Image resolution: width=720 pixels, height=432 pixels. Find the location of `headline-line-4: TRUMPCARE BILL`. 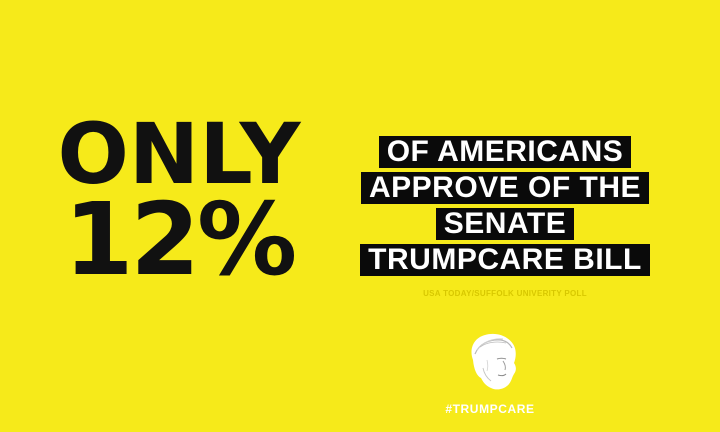

headline-line-4: TRUMPCARE BILL is located at coordinates (505, 260).